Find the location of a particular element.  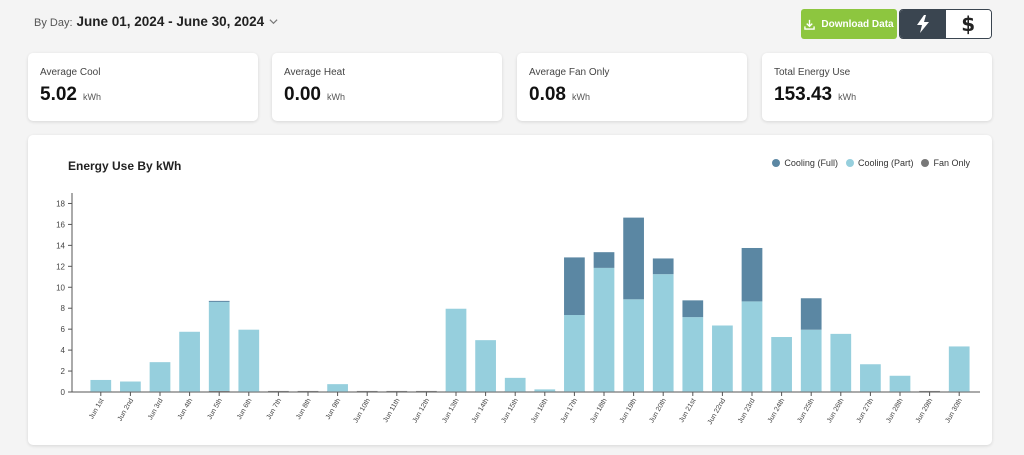

legend-item-cooling-part: Cooling (Part) is located at coordinates (879, 163).